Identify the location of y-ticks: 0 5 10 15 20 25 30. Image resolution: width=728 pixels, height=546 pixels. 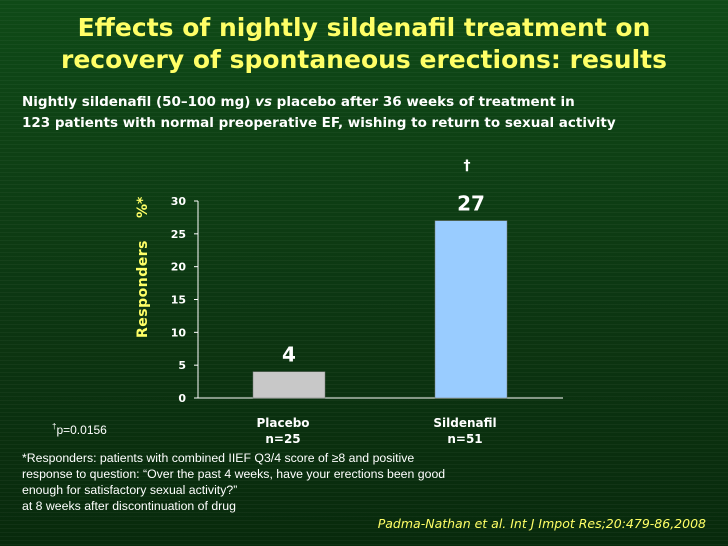
(184, 300).